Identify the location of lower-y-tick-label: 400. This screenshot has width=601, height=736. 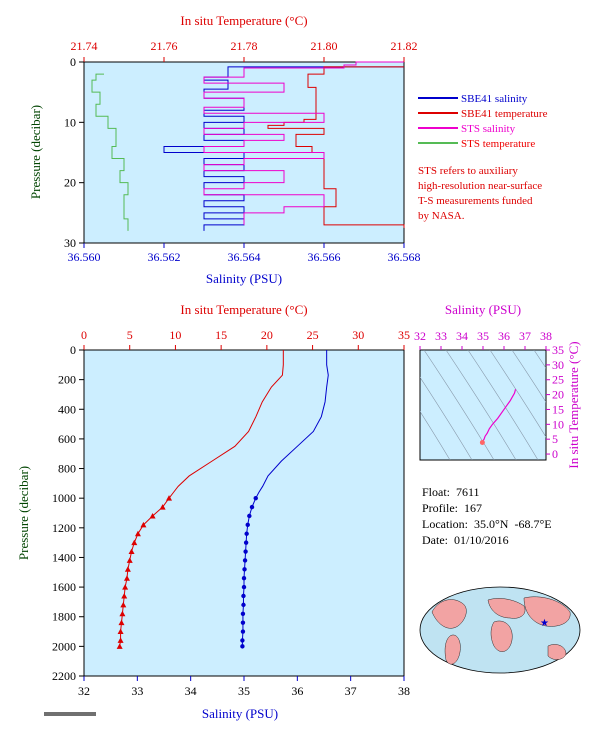
(67, 409).